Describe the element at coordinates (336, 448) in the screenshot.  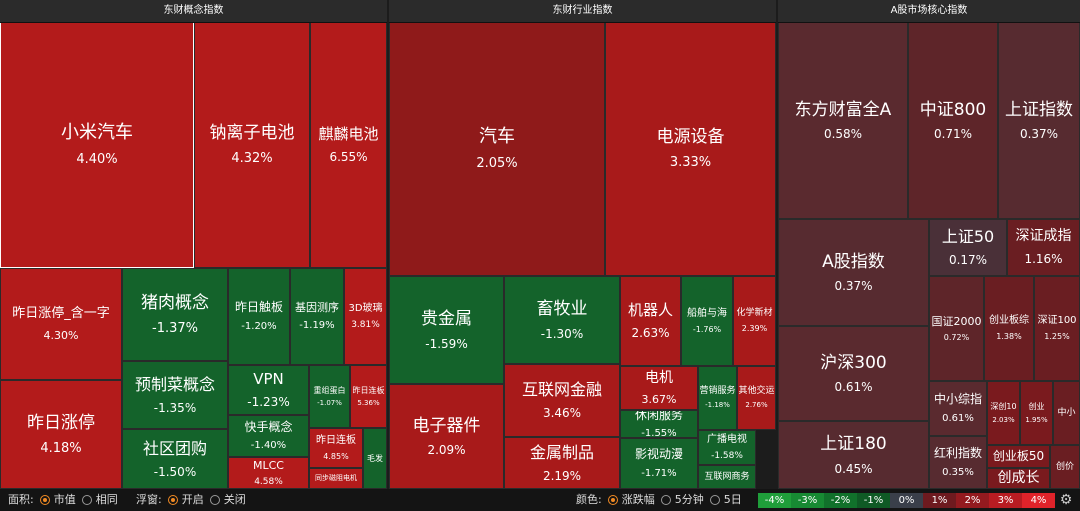
I see `tile-c17: 昨日连板 4.85%` at that location.